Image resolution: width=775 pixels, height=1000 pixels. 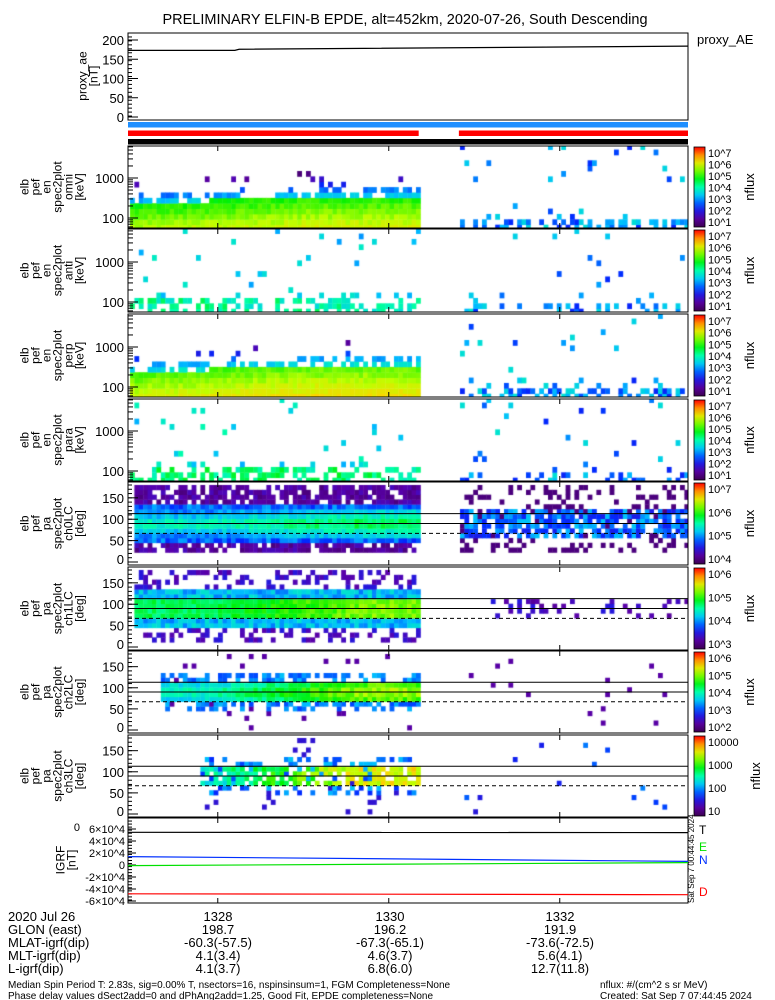 I want to click on igrf-side-stamp: Sat Sep 7 00:44:45 2024, so click(x=691, y=858).